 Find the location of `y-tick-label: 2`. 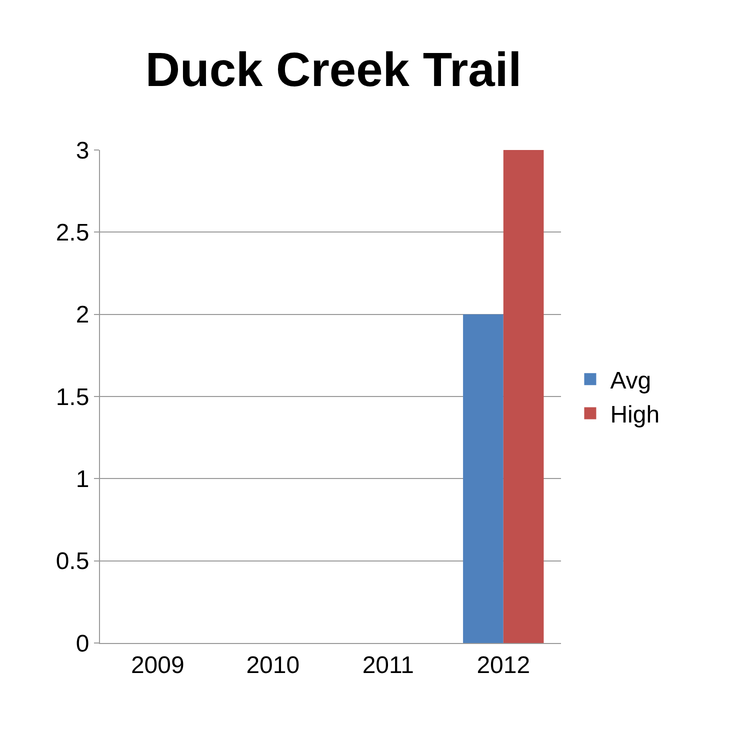

y-tick-label: 2 is located at coordinates (83, 315).